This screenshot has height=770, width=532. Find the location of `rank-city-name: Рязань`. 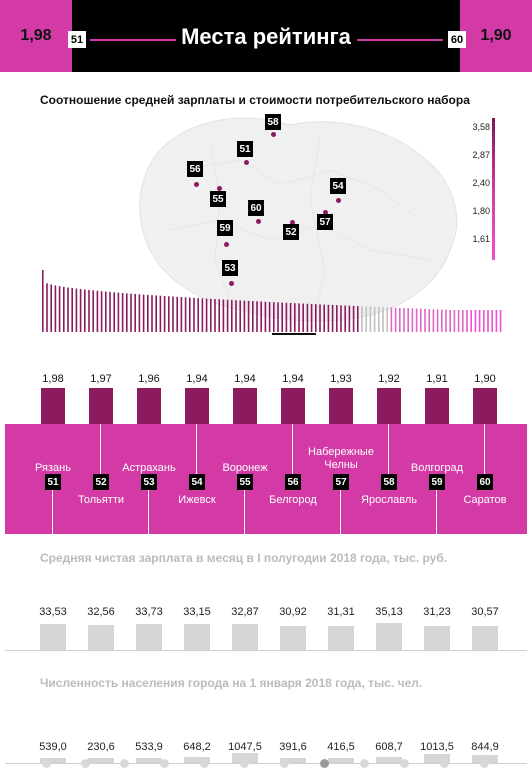

rank-city-name: Рязань is located at coordinates (53, 468).